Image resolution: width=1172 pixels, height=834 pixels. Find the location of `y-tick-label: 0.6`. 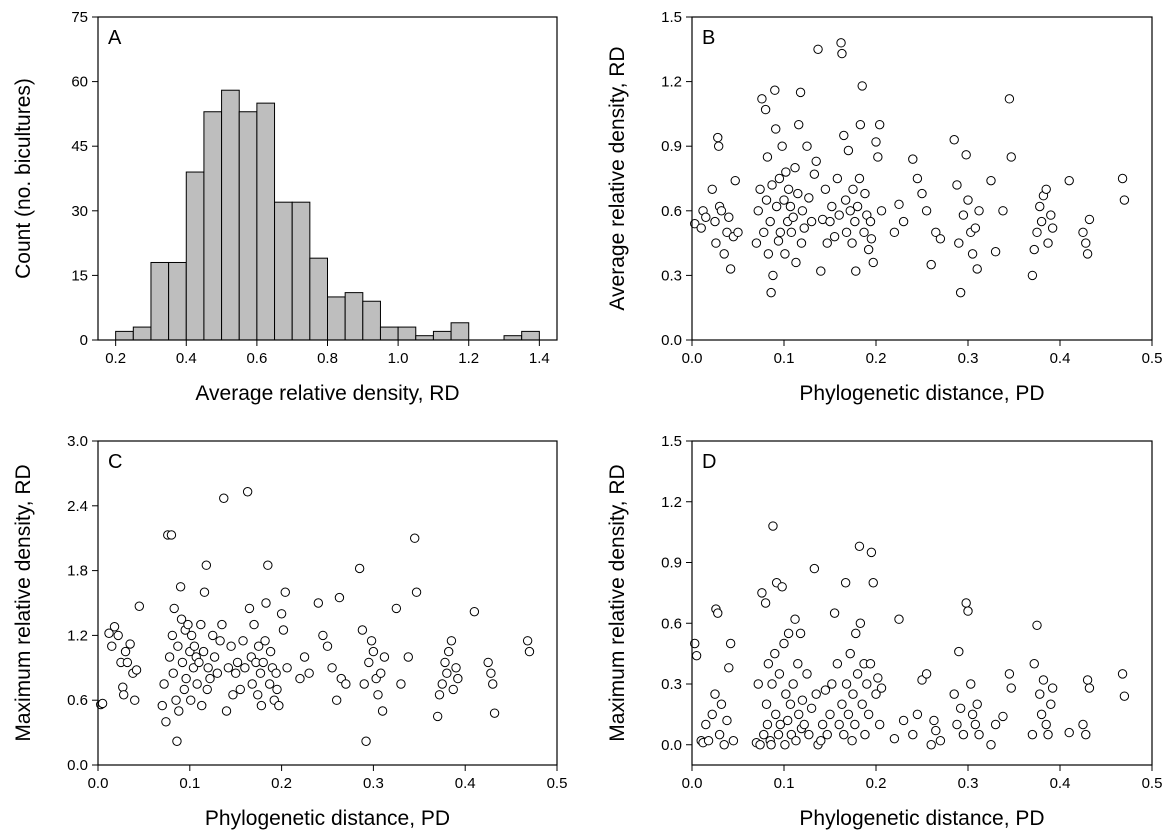

y-tick-label: 0.6 is located at coordinates (671, 211).